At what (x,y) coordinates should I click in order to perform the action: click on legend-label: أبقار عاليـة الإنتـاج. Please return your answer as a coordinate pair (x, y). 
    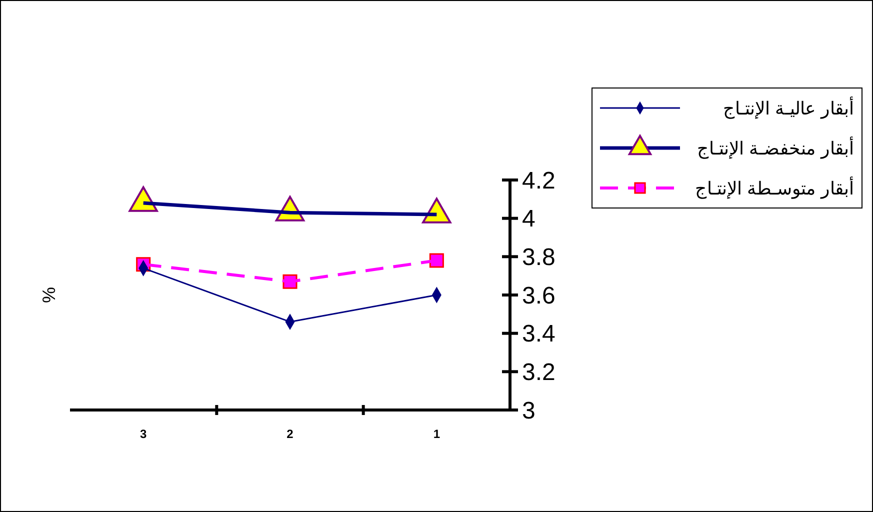
    Looking at the image, I should click on (788, 108).